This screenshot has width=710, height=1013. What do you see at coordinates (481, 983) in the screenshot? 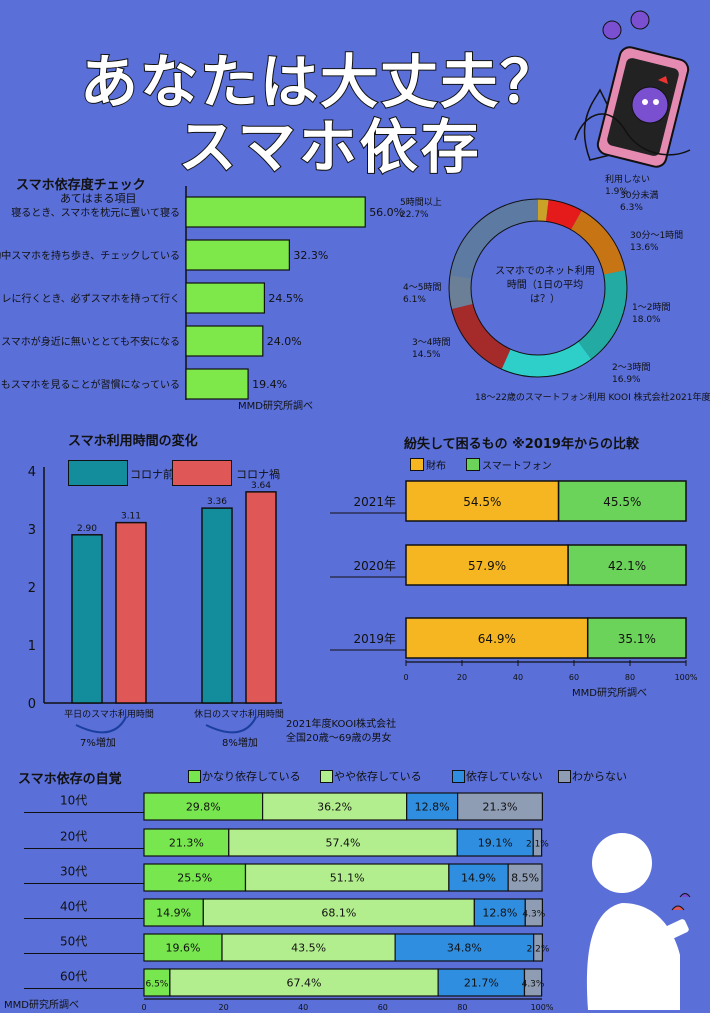
I see `awareness-value-label: 21.7%` at bounding box center [481, 983].